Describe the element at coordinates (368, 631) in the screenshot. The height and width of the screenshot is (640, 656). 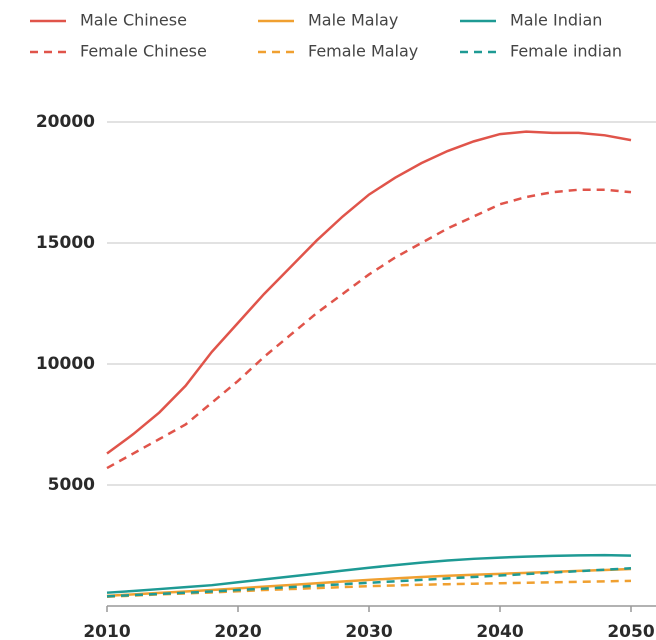
I see `x-tick-label: 2030` at that location.